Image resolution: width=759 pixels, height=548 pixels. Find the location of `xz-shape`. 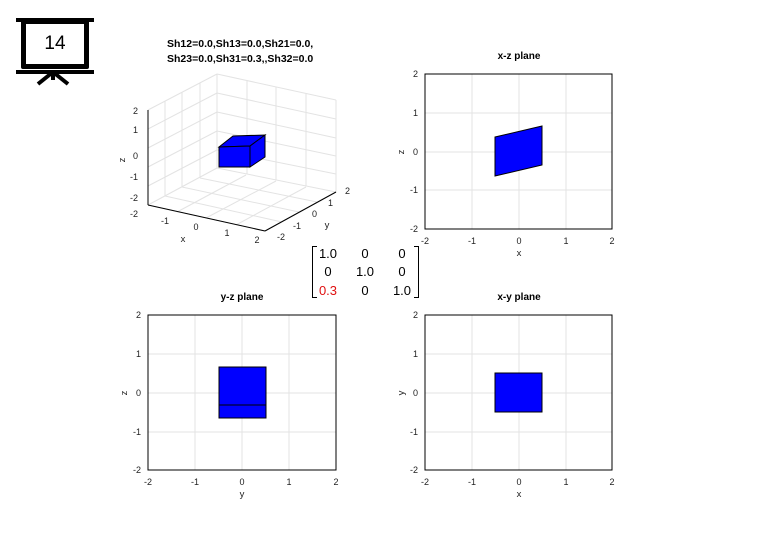

xz-shape is located at coordinates (518, 151).